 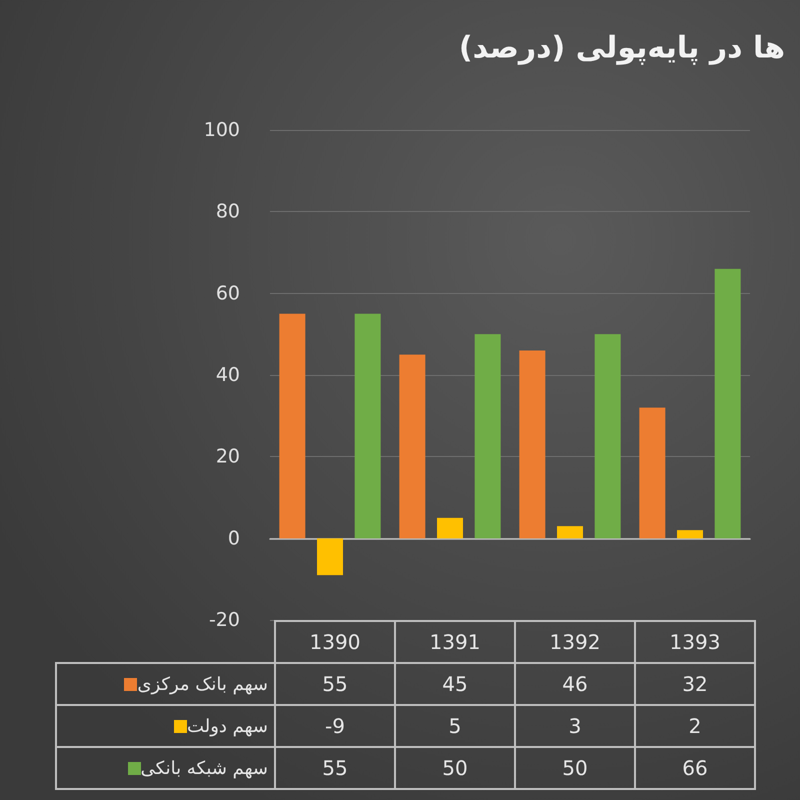 I want to click on data-label: 5, so click(x=455, y=726).